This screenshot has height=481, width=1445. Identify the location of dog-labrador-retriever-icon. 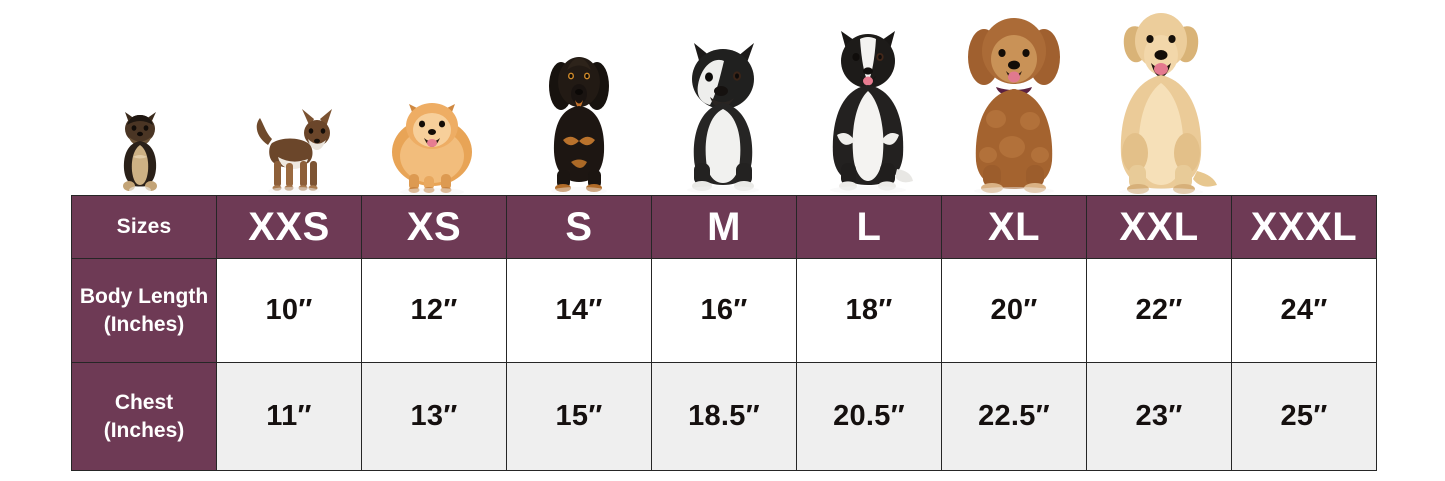
(1161, 99).